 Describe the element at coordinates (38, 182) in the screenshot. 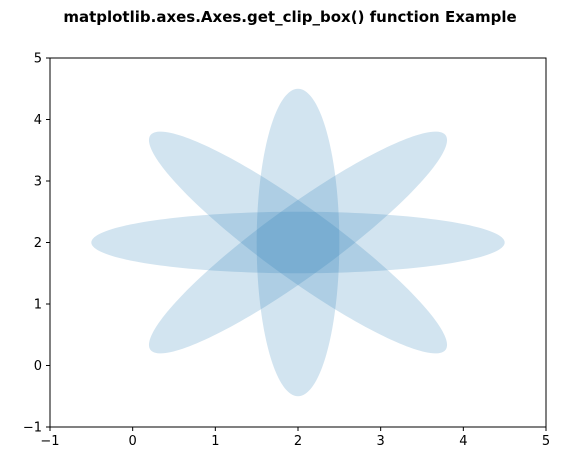

I see `y-tick-label: 3` at that location.